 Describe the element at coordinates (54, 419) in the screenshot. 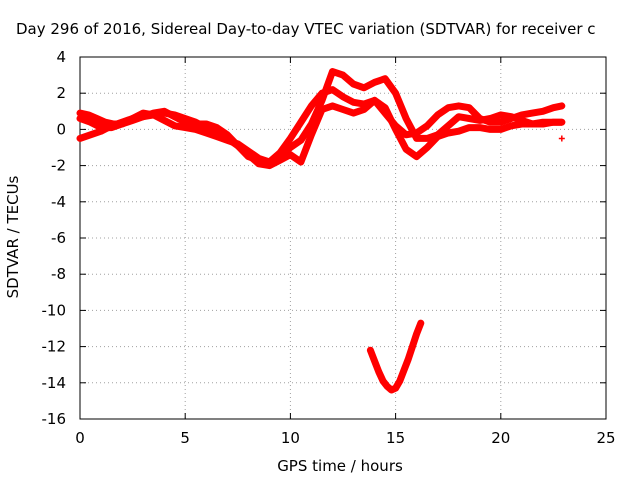

I see `y-tick-label: -16` at that location.